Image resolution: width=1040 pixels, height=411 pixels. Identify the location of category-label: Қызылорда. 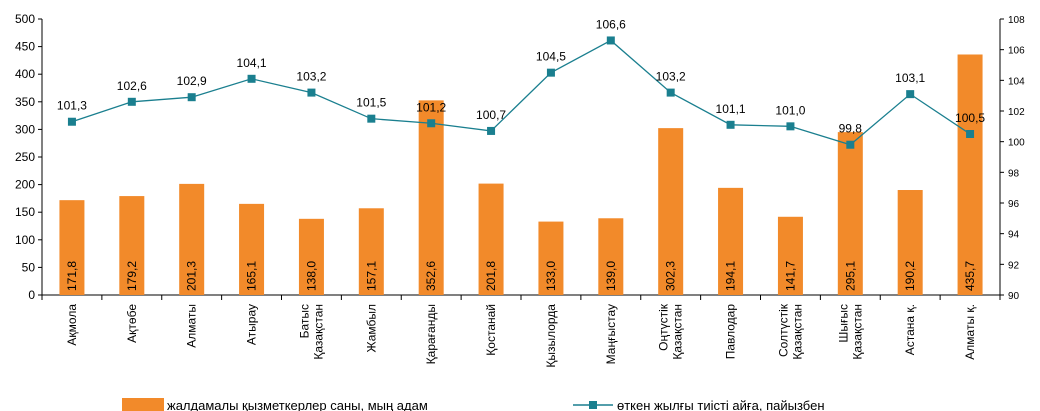
(551, 336).